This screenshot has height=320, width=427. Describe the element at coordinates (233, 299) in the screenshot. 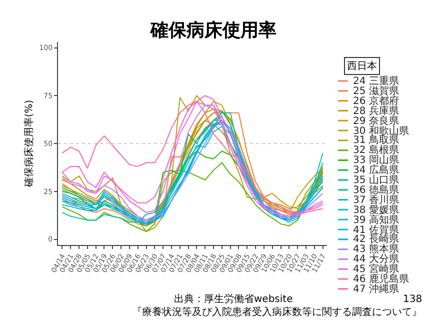

I see `source-note: 出典：厚生労働省website` at that location.